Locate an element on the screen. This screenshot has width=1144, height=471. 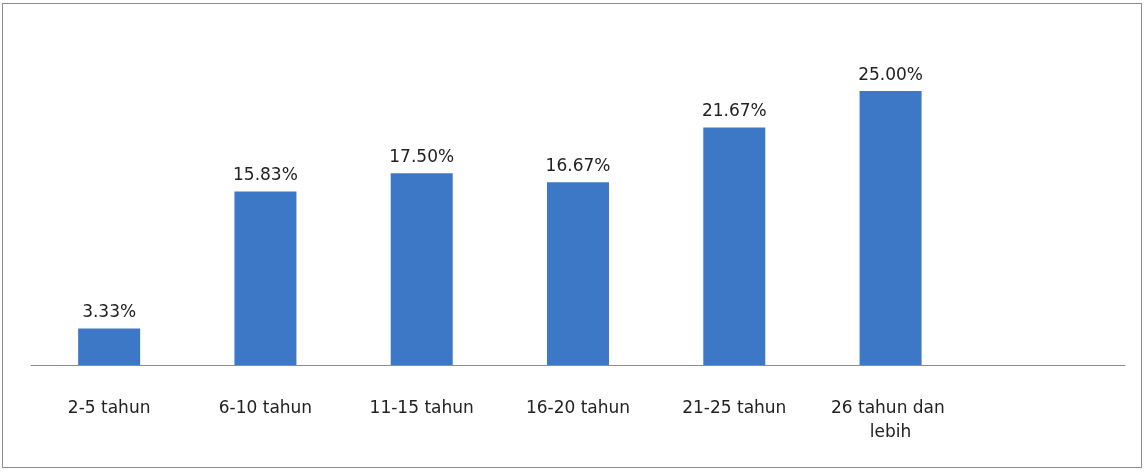
x-tick-label: 21-25 tahun is located at coordinates (734, 407).